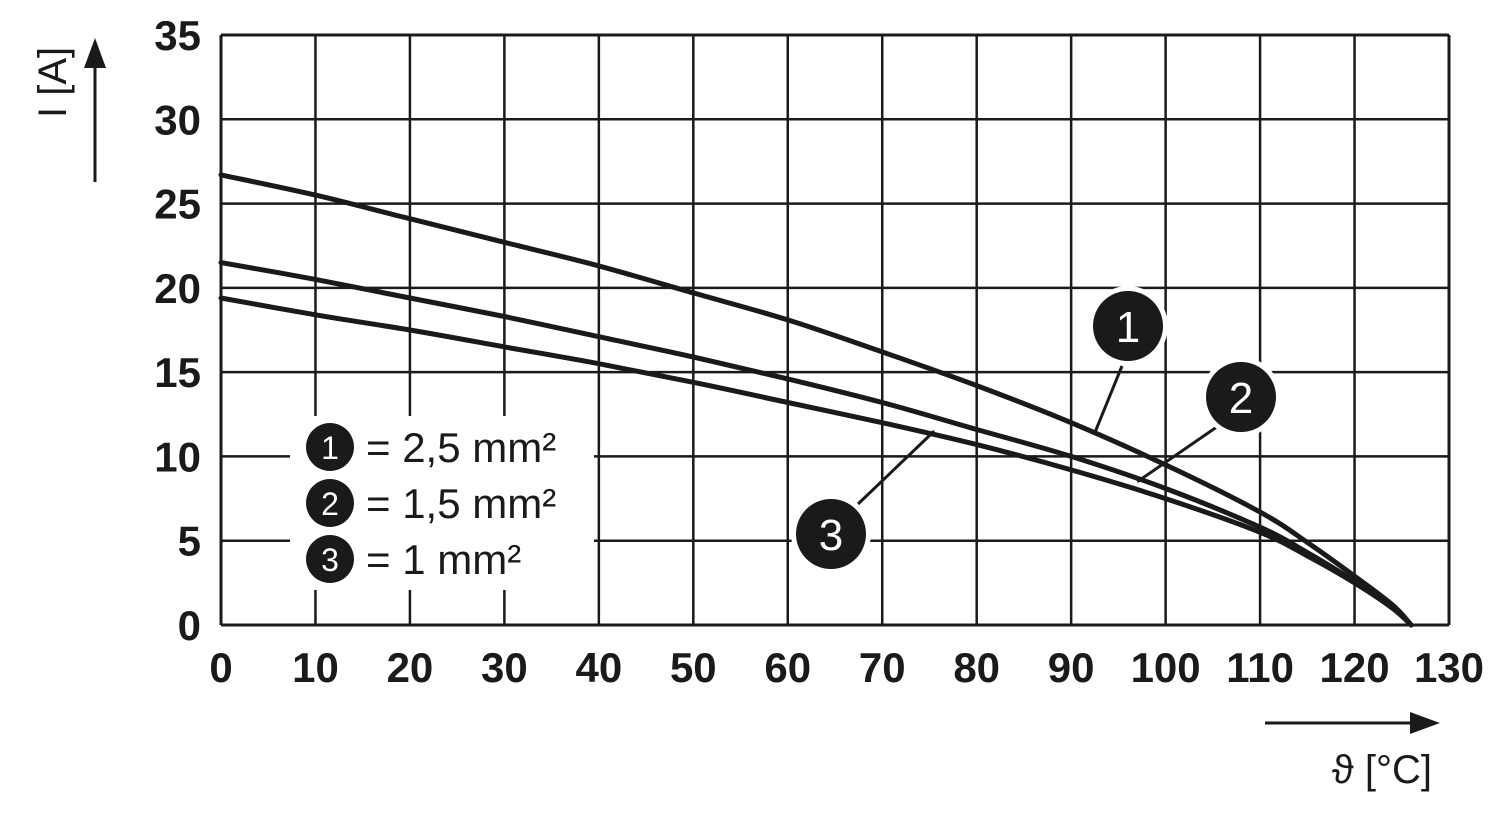  What do you see at coordinates (1449, 667) in the screenshot?
I see `x-tick-label: 130` at bounding box center [1449, 667].